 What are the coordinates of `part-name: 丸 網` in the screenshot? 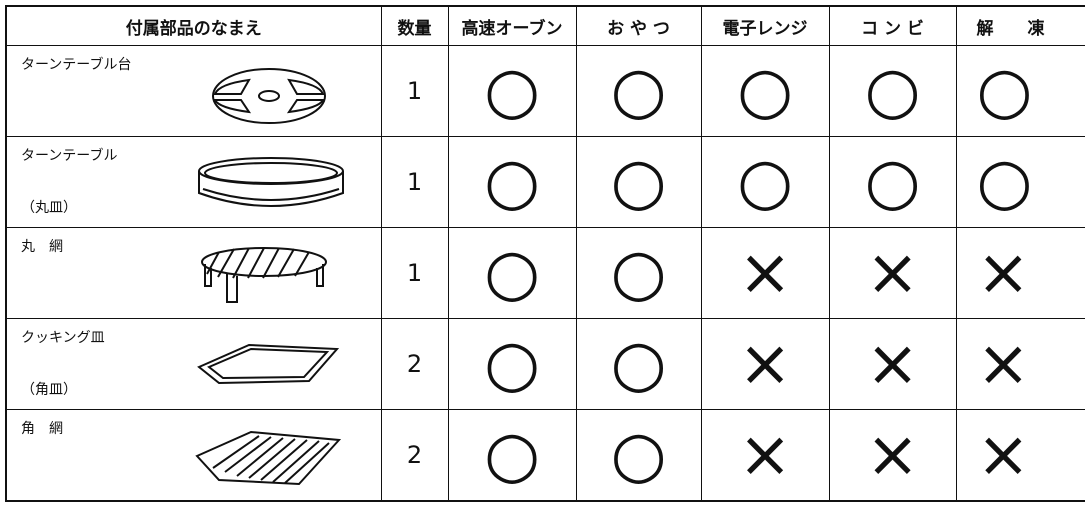 It's located at (42, 247).